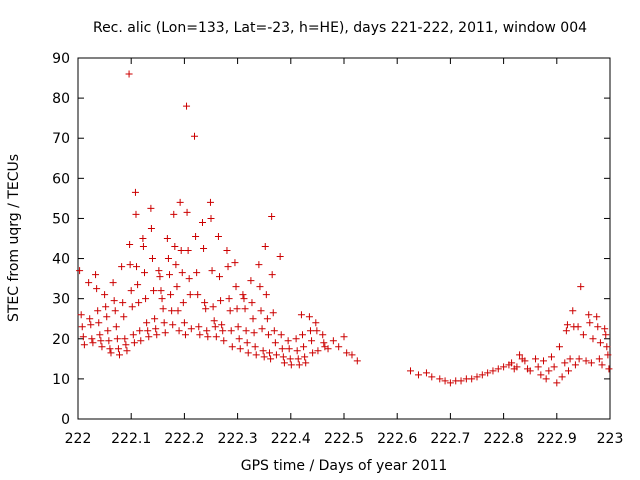 Image resolution: width=640 pixels, height=480 pixels. Describe the element at coordinates (61, 139) in the screenshot. I see `y-tick-label: 70` at that location.